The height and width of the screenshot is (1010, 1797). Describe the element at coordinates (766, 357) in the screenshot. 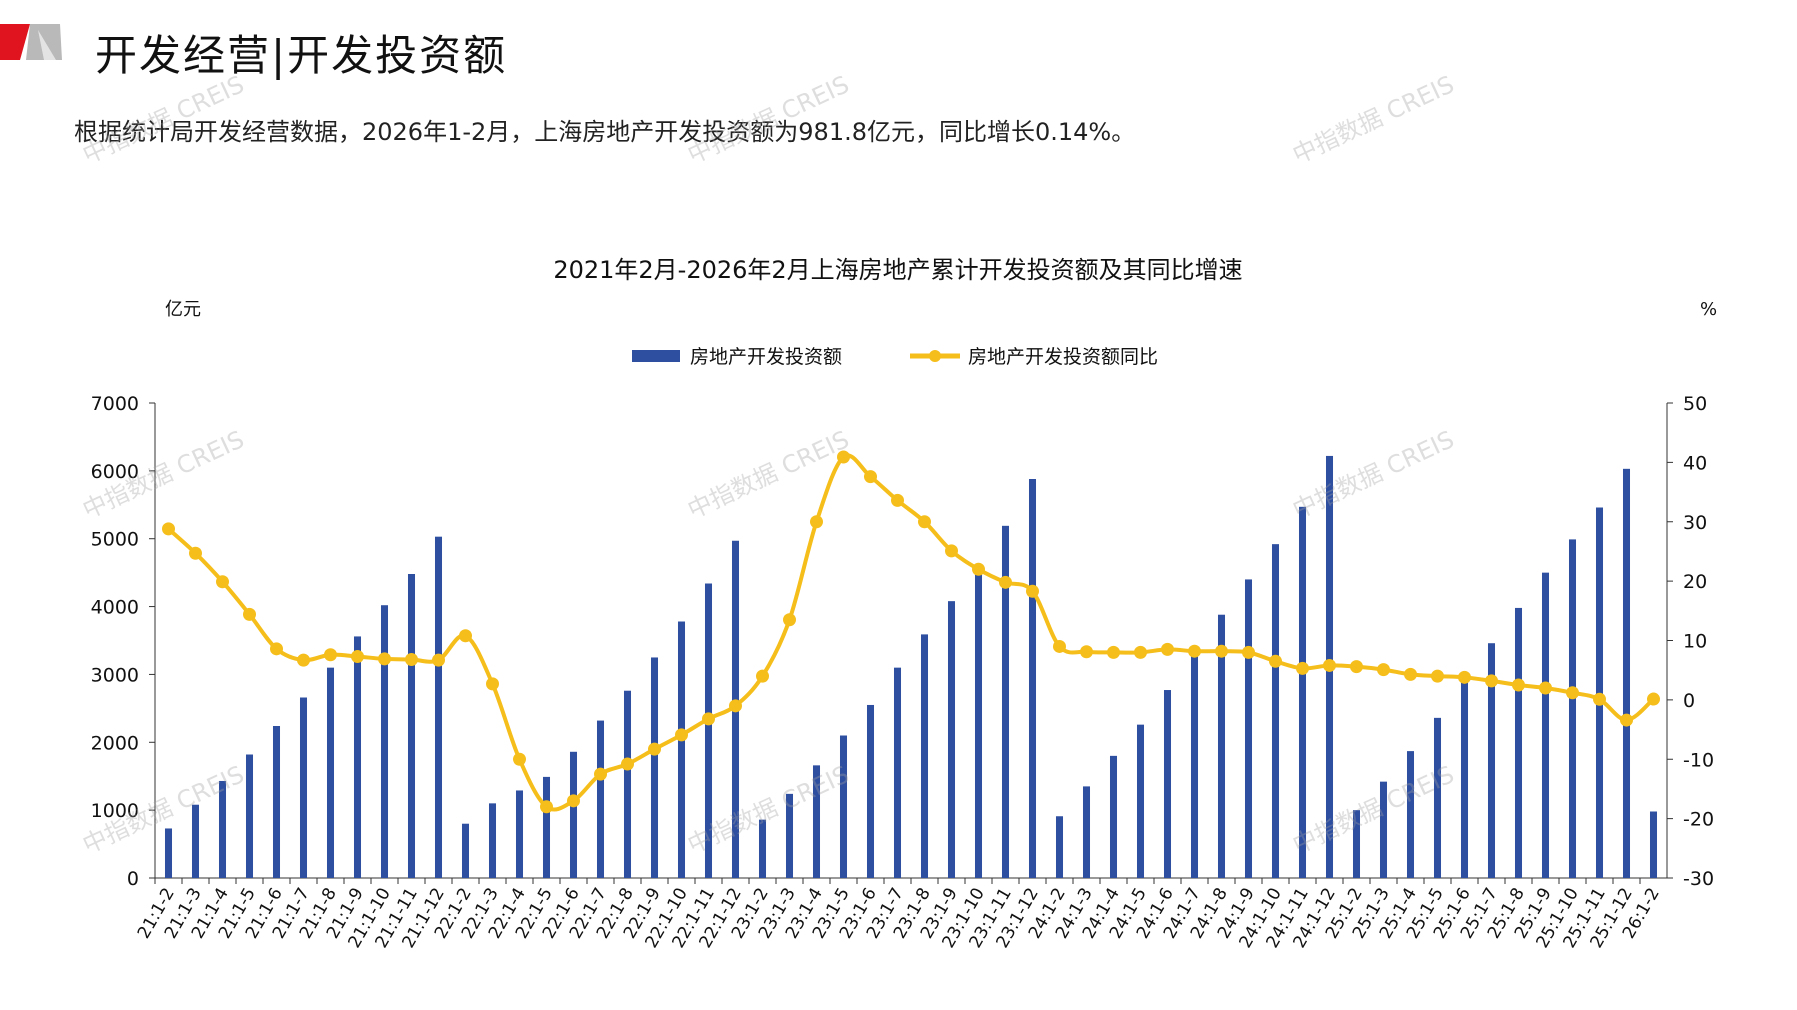

I see `legend-bar-label: 房地产开发投资额` at that location.